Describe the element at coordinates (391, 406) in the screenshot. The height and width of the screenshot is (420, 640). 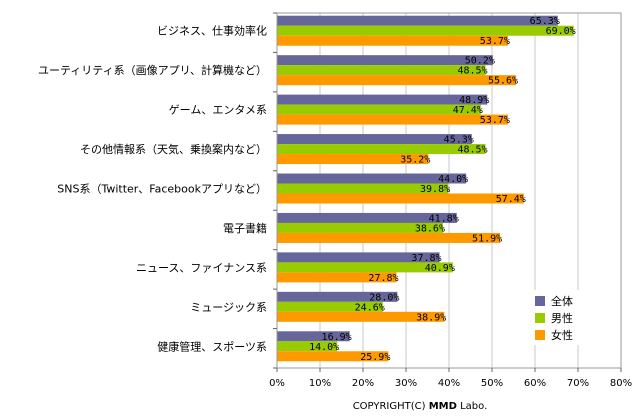
I see `copyright-prefix: COPYRIGHT(C)` at that location.